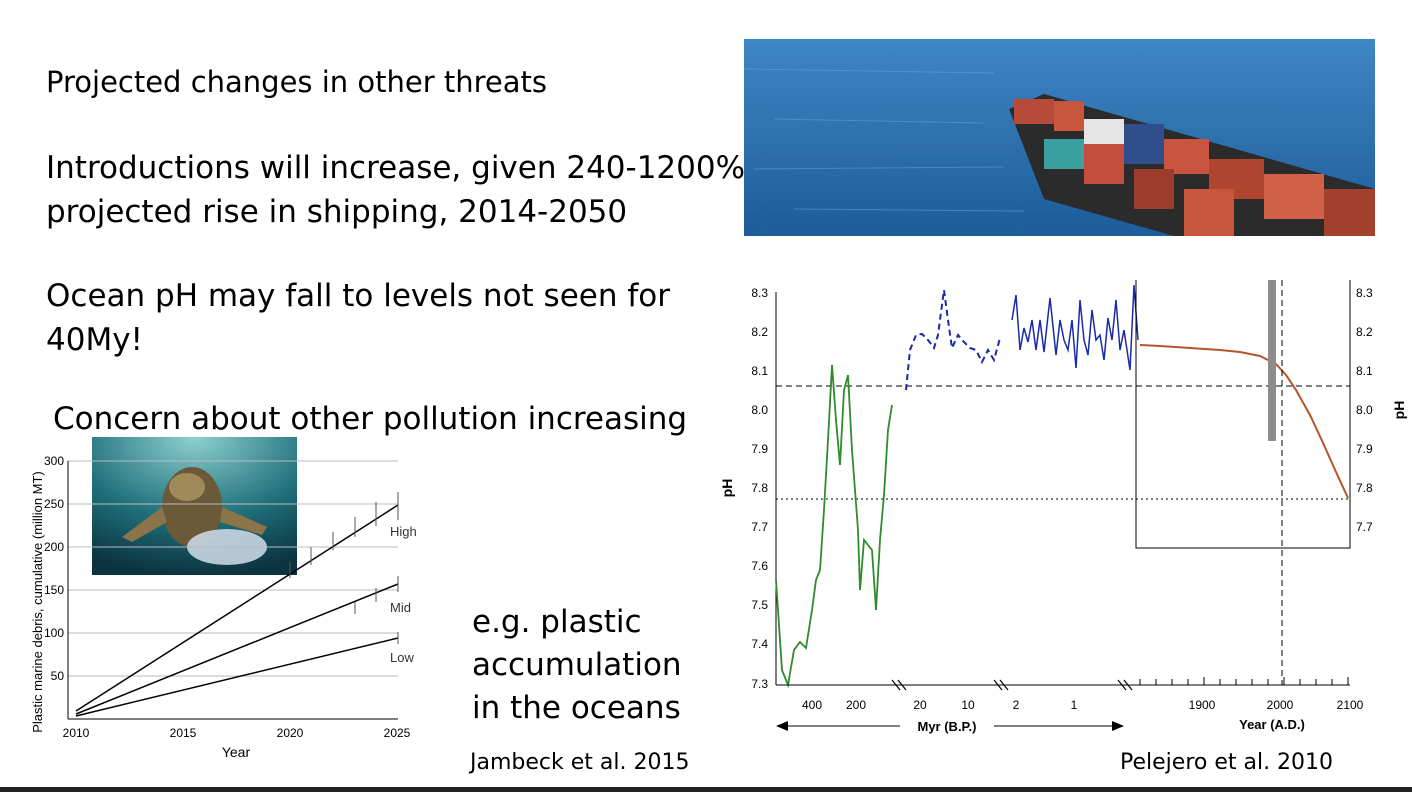  Describe the element at coordinates (1364, 293) in the screenshot. I see `ph-ytick-right: 8.3` at that location.